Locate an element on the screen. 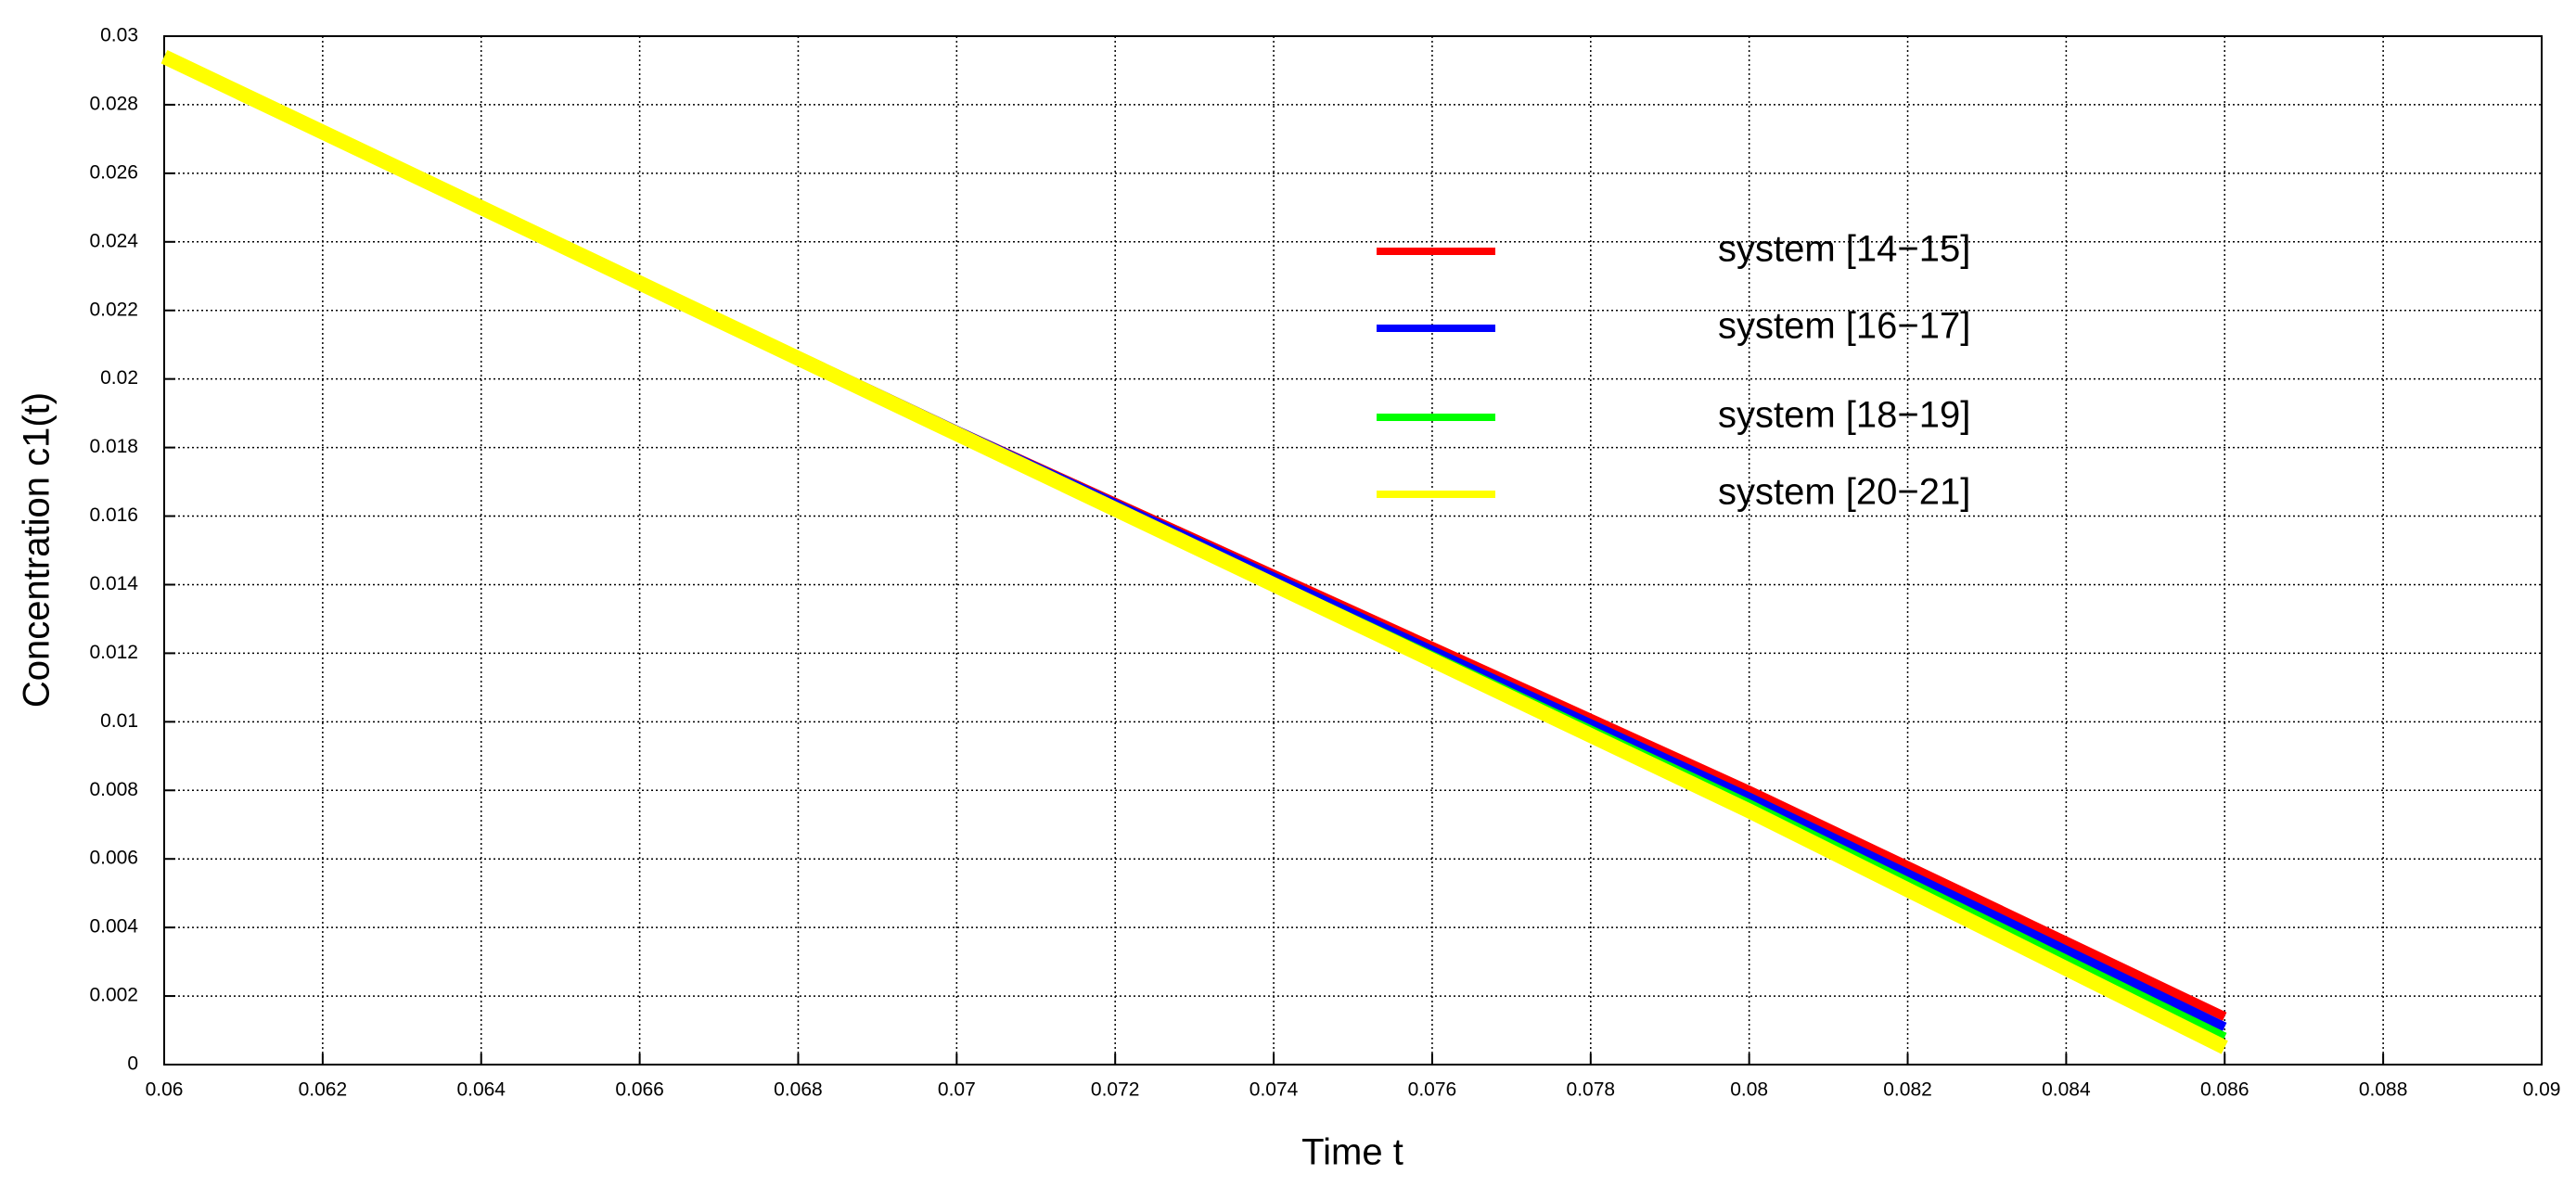 The height and width of the screenshot is (1187, 2576). legend-text: system [18−19] is located at coordinates (1844, 415).